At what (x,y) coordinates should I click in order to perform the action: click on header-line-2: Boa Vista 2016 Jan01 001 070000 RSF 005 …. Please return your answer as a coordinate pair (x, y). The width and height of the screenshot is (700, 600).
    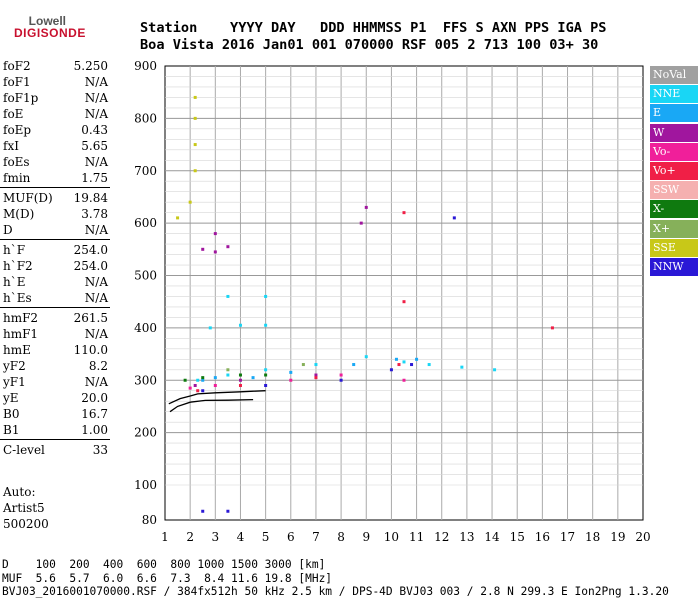
    Looking at the image, I should click on (369, 45).